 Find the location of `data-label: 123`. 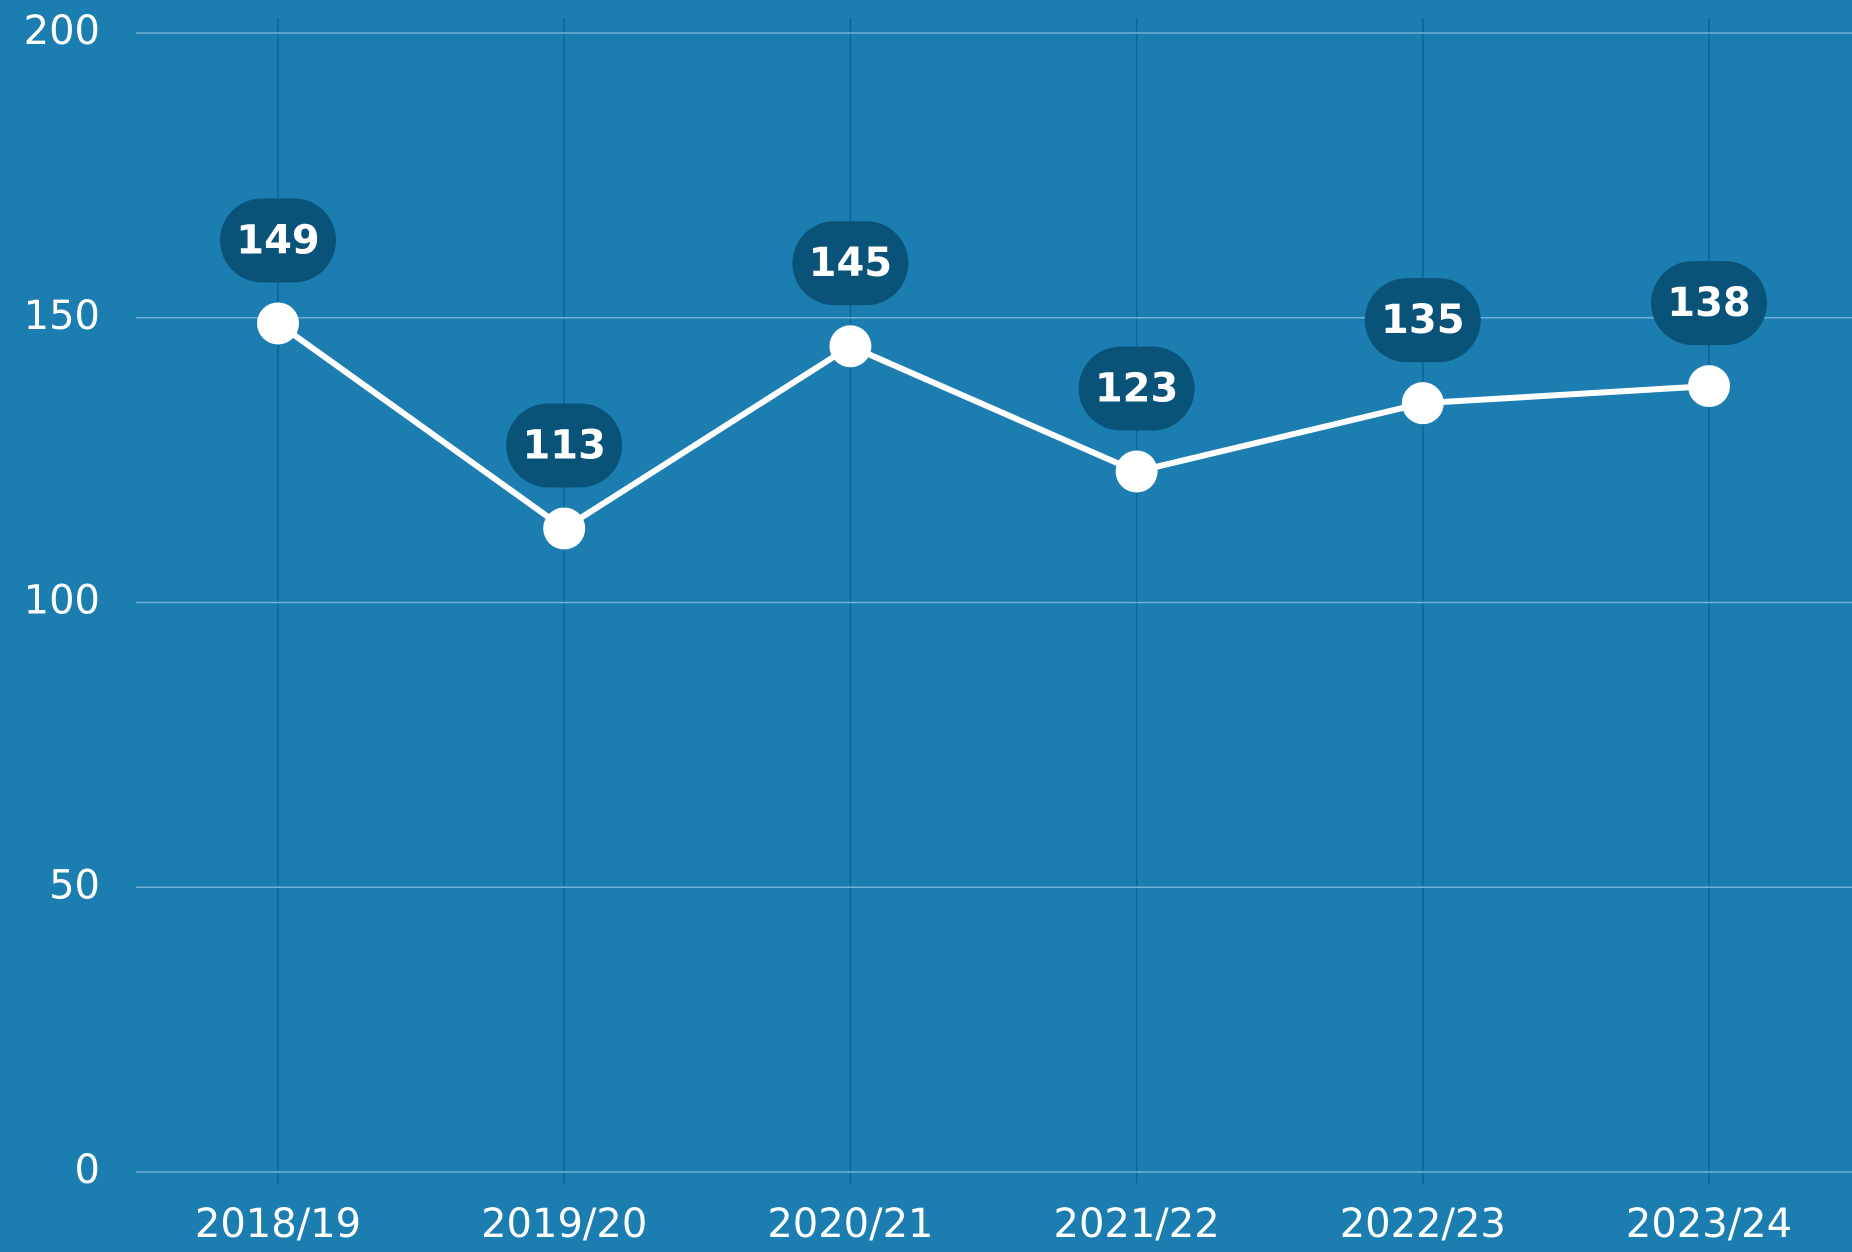

data-label: 123 is located at coordinates (1137, 389).